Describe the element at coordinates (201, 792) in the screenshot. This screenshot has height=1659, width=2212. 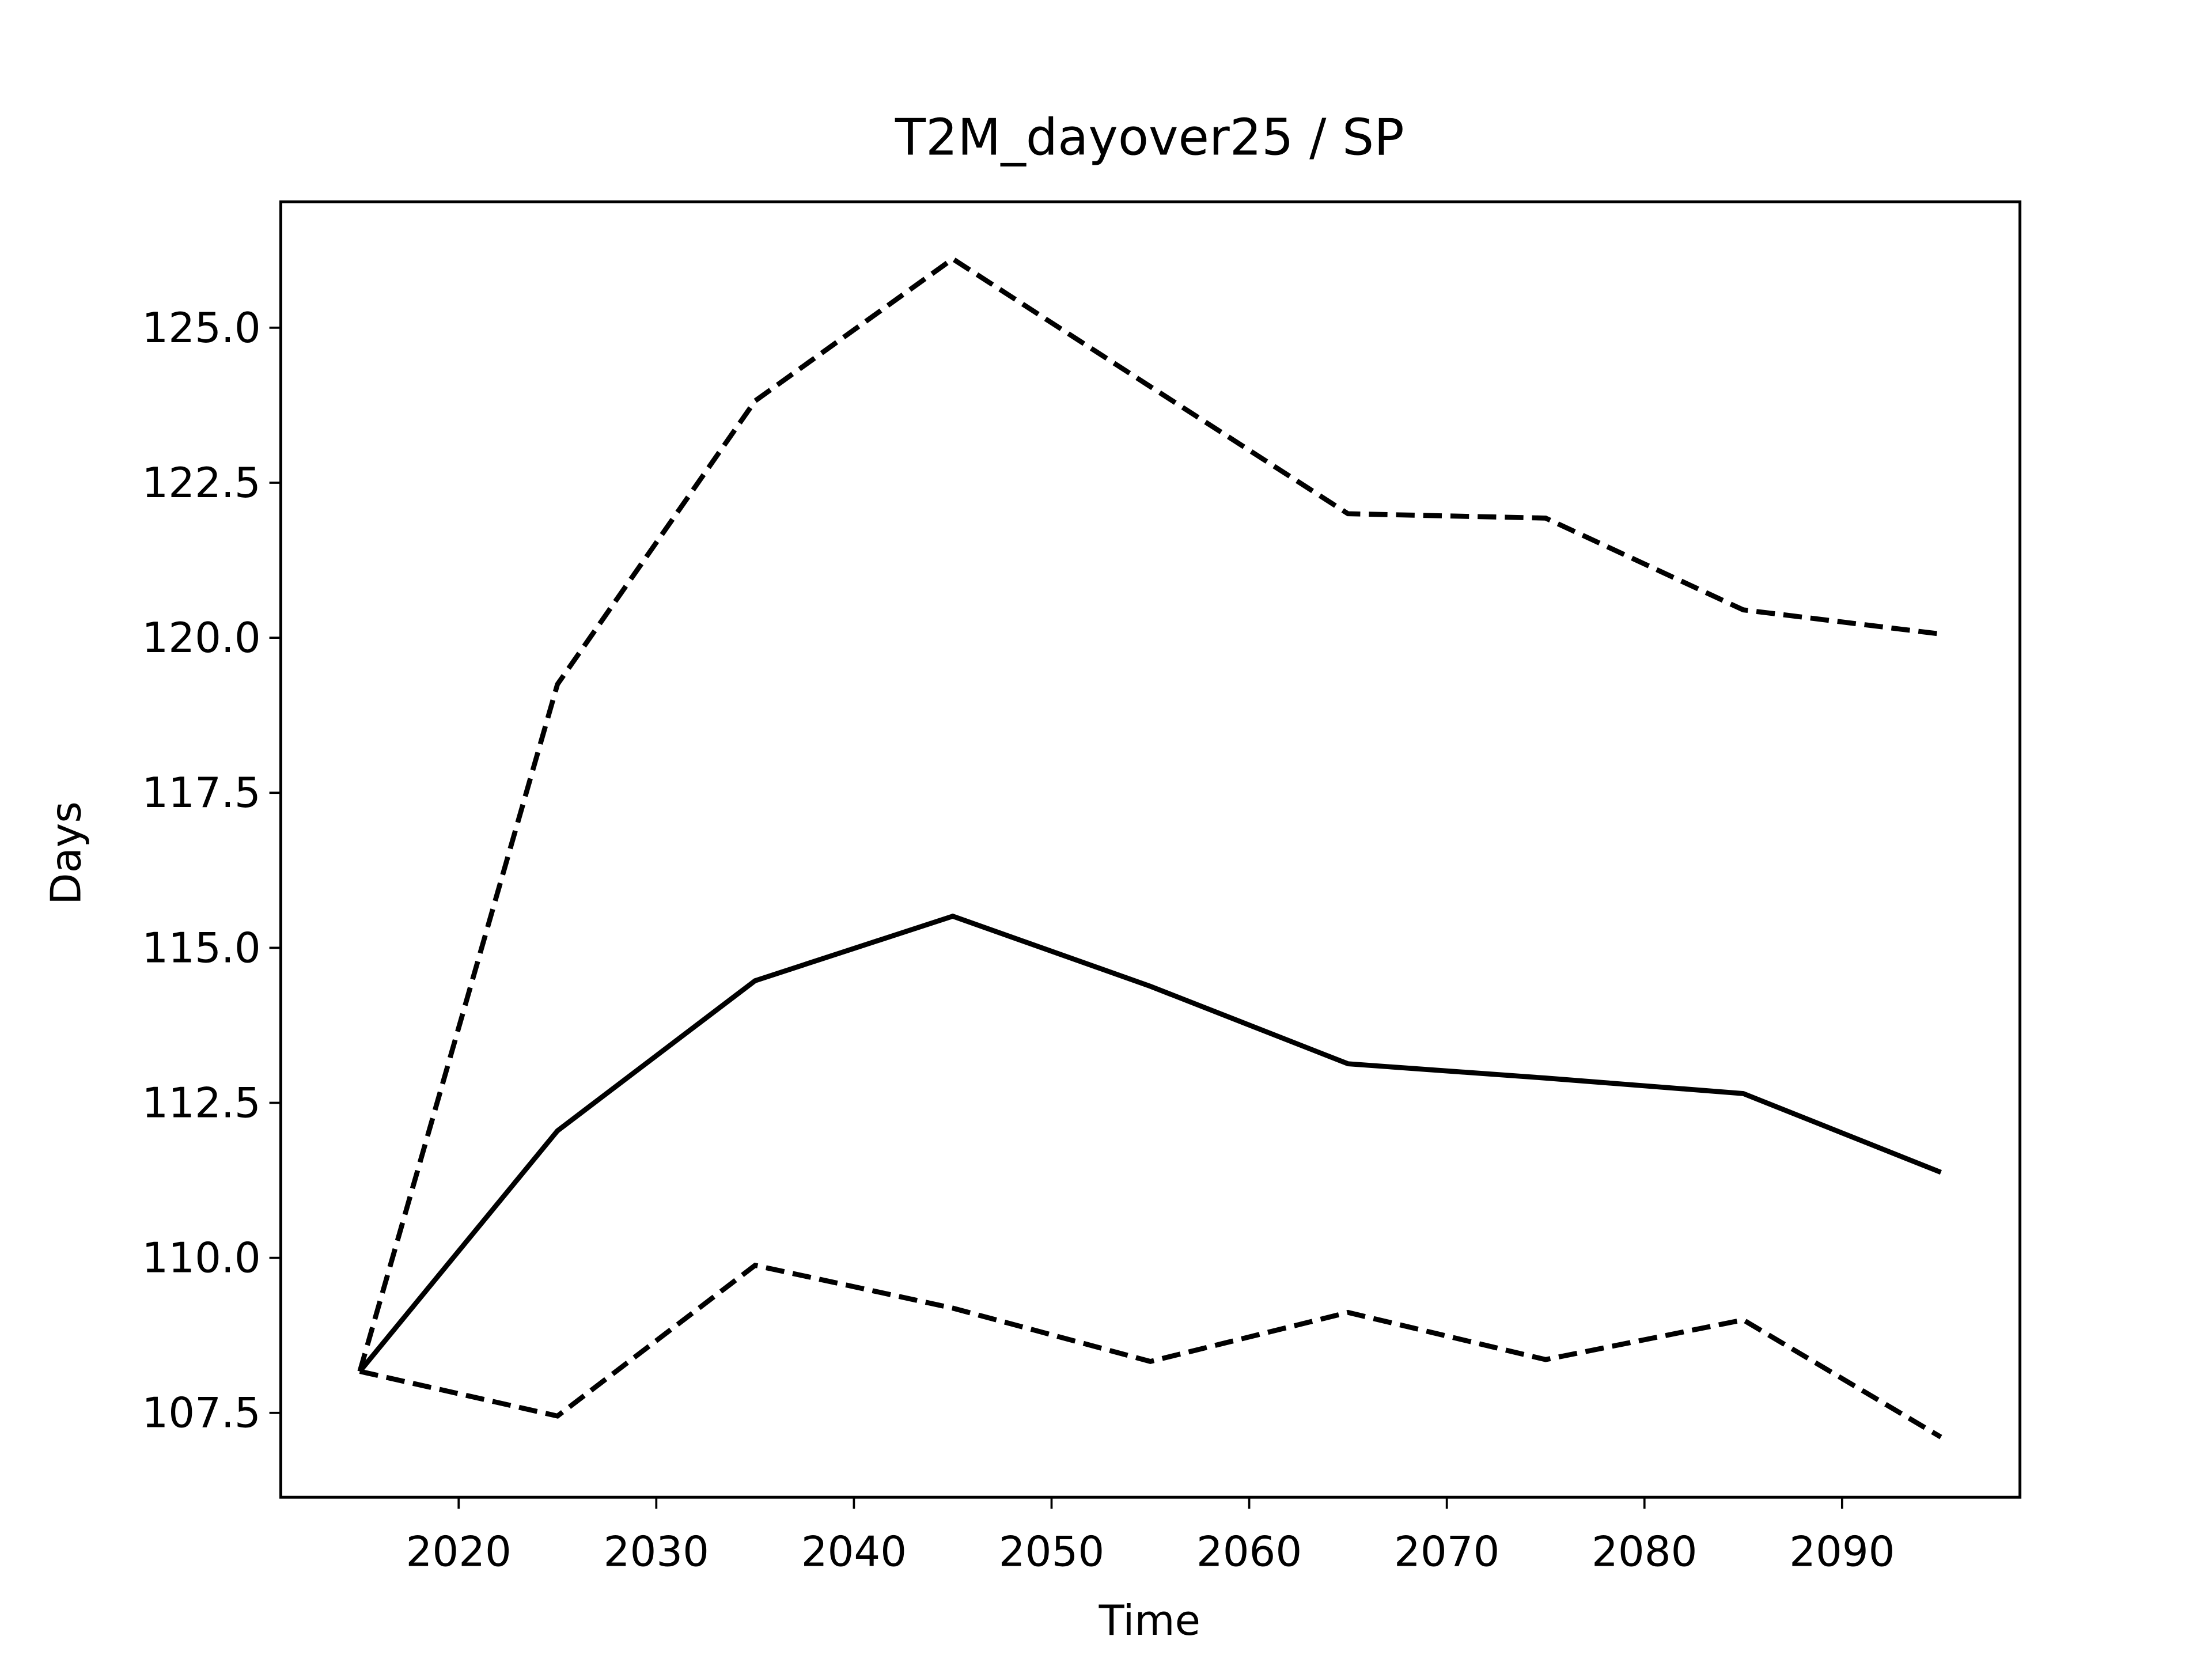
I see `y-tick-label: 117.5` at that location.